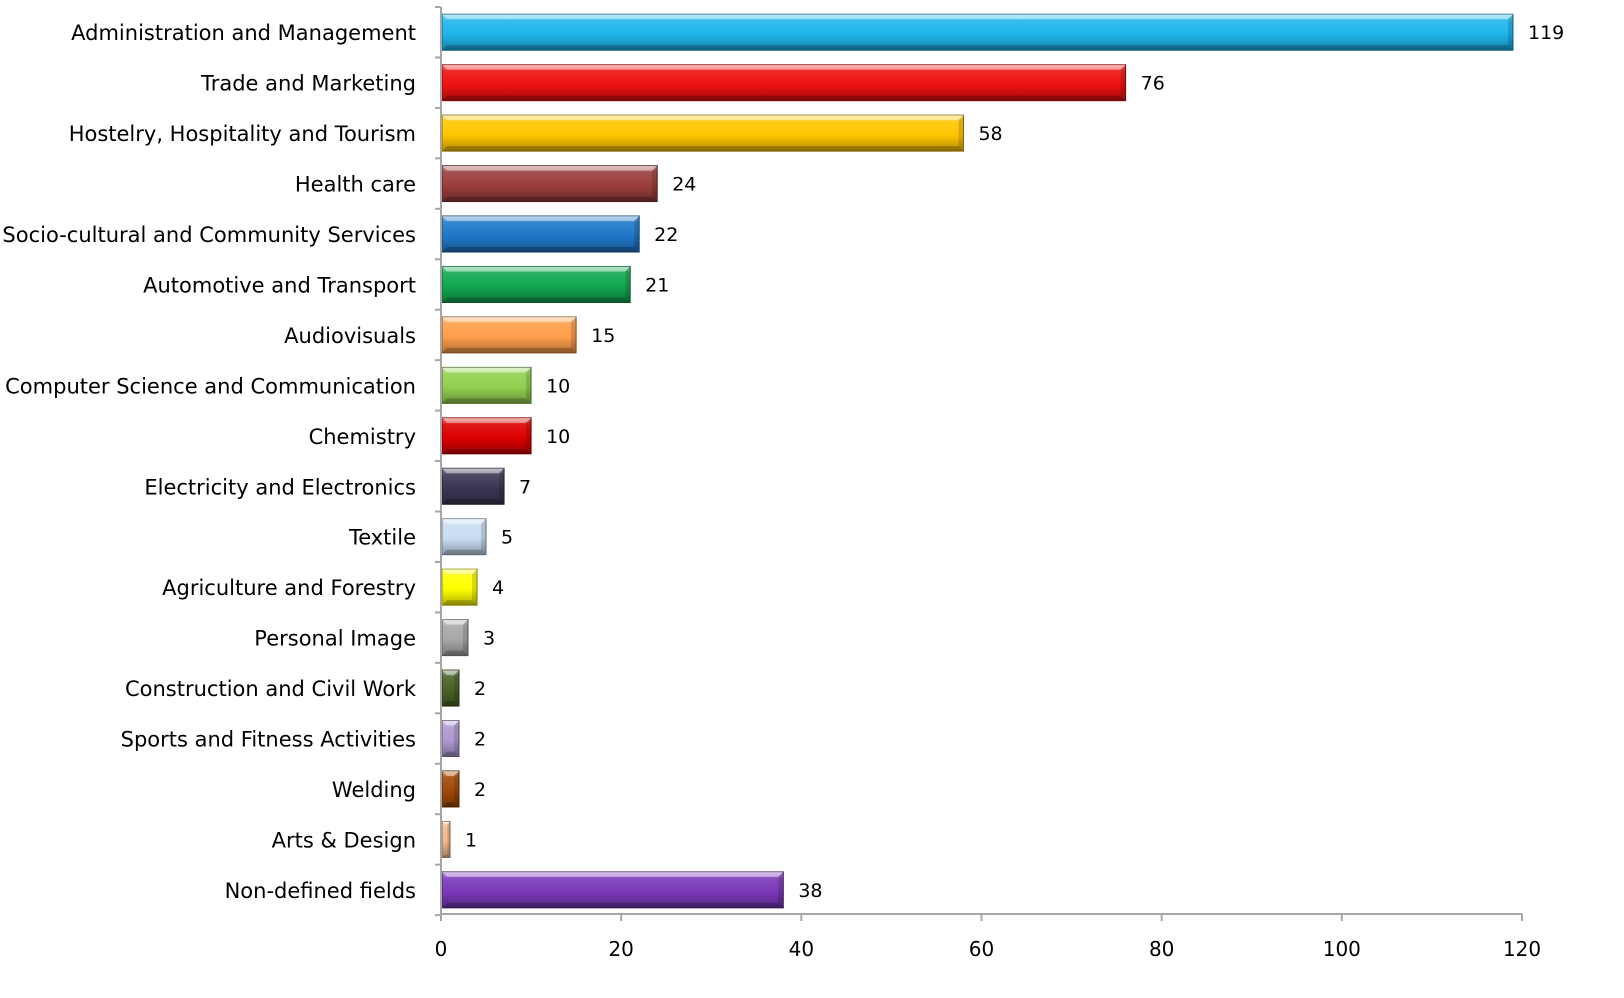  I want to click on category-label: Construction and Civil Work, so click(271, 689).